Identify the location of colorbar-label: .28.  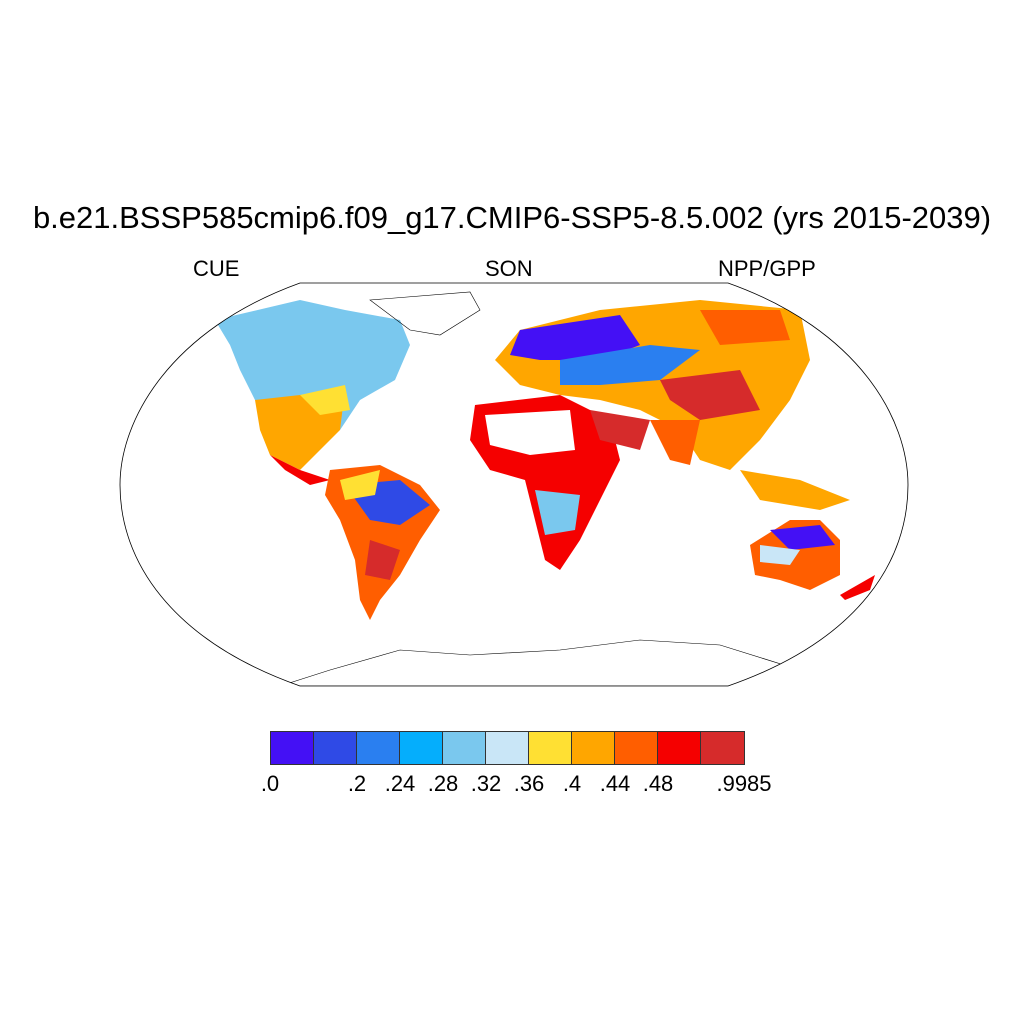
(443, 783).